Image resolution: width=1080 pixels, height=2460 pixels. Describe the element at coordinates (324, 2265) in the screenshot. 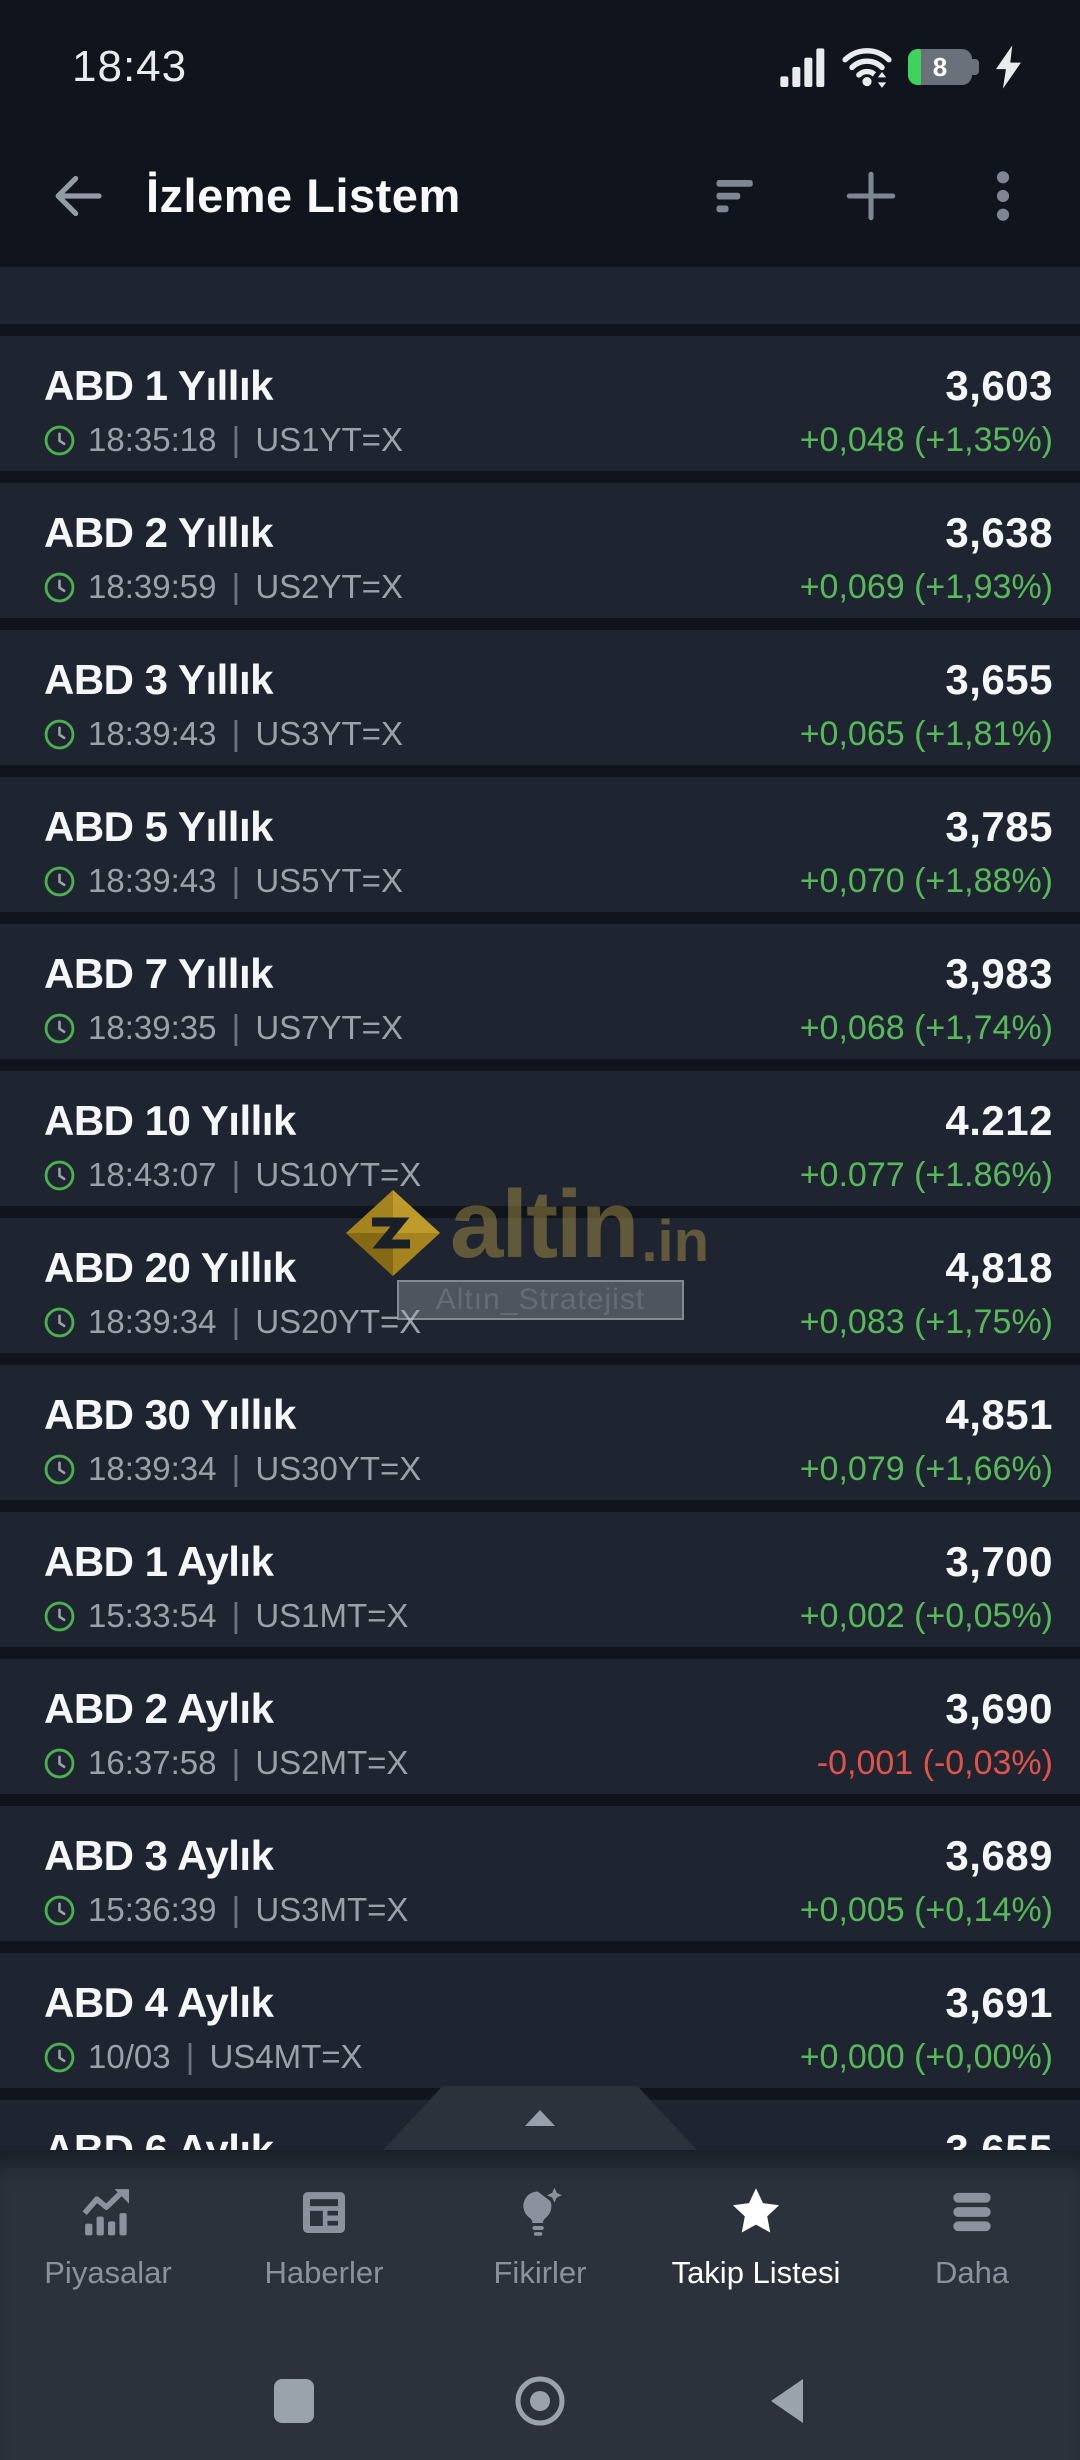

I see `nav-item-haberler: Haberler` at that location.